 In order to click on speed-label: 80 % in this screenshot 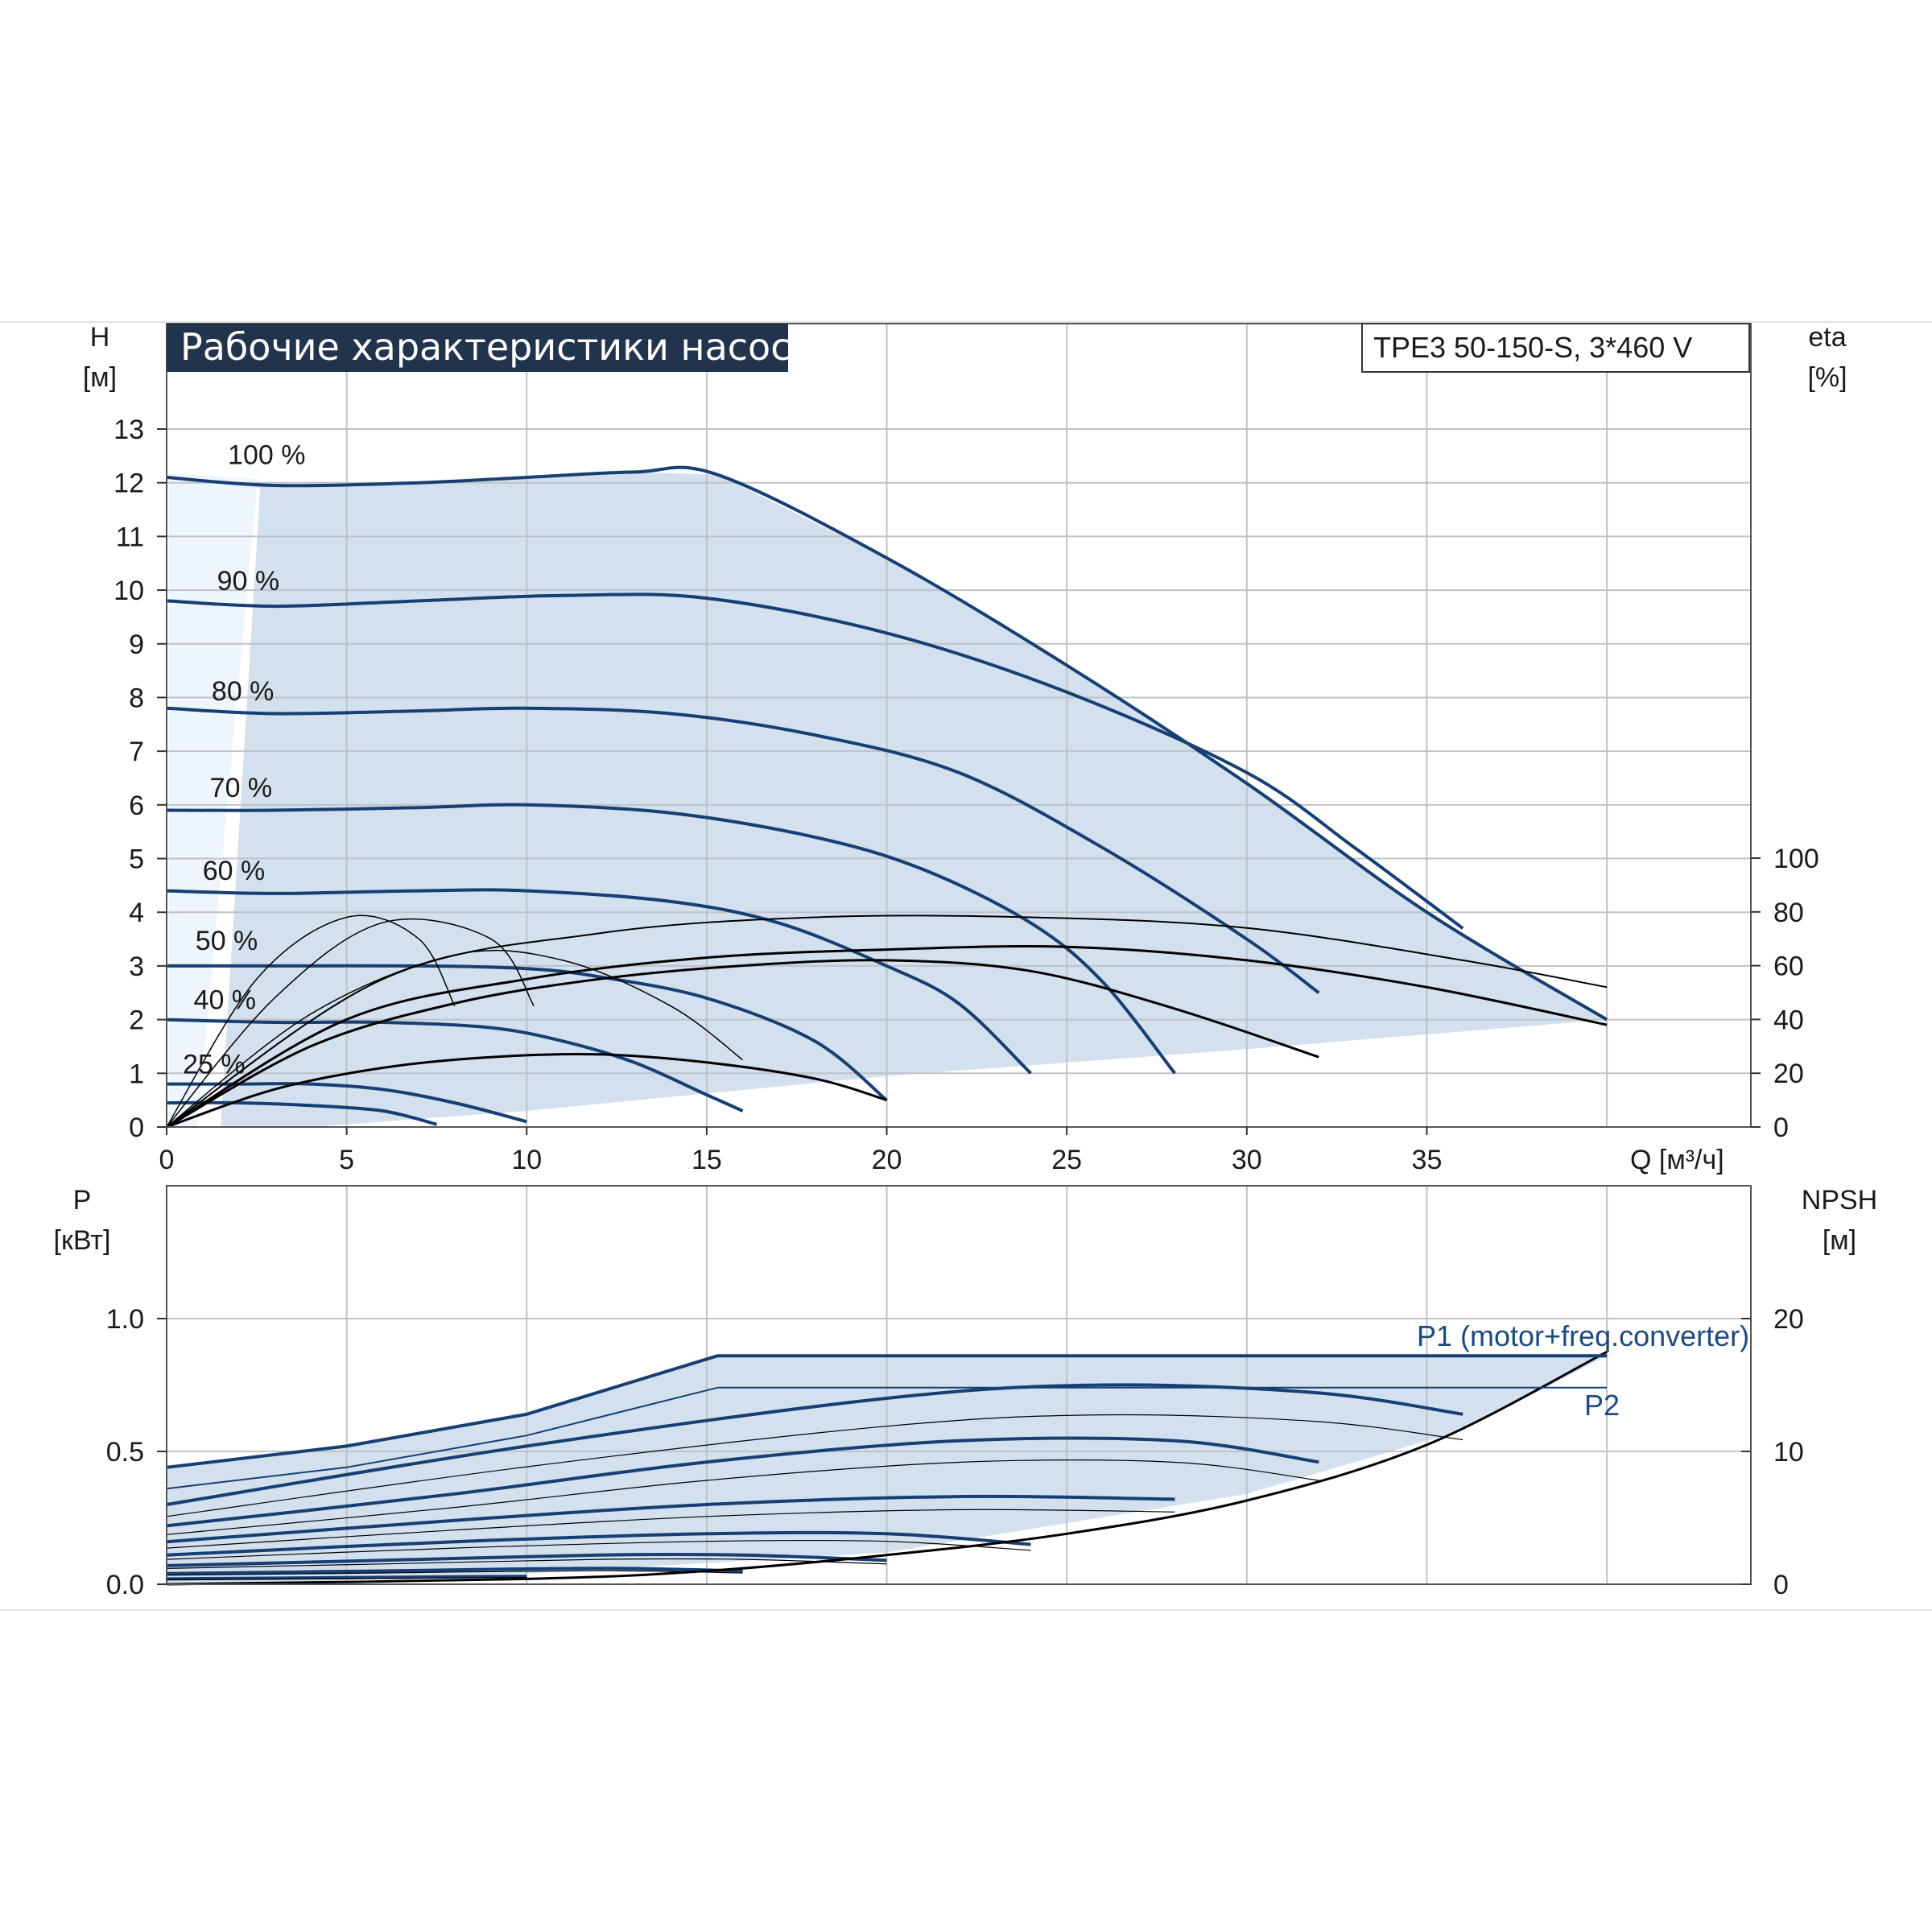, I will do `click(243, 691)`.